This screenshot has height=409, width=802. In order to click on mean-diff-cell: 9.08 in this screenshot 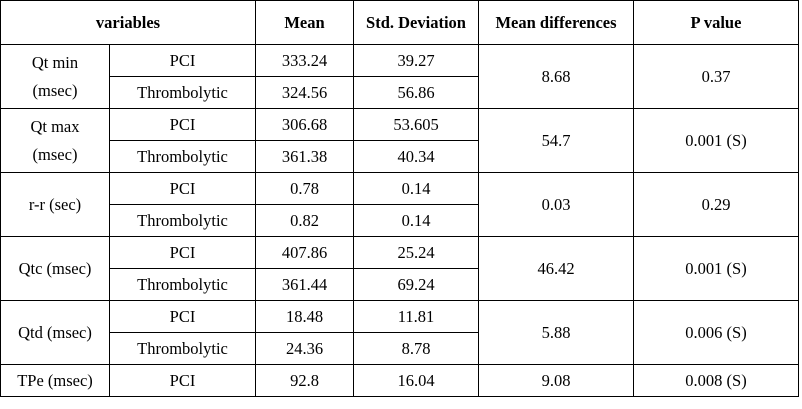, I will do `click(556, 380)`.